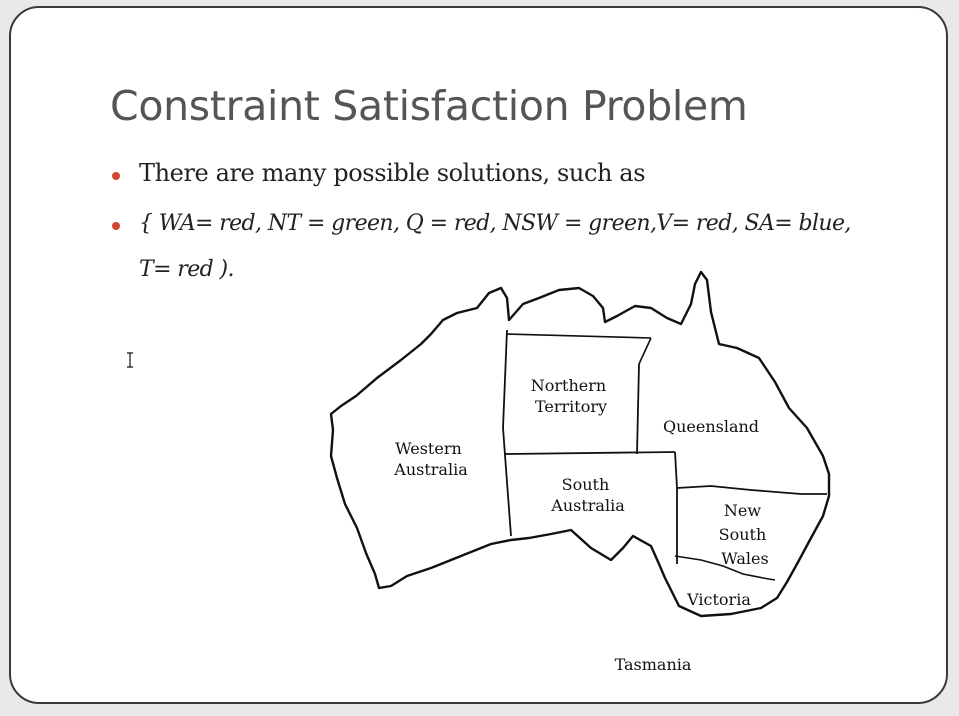 The image size is (959, 716). I want to click on border-wa, so click(507, 433).